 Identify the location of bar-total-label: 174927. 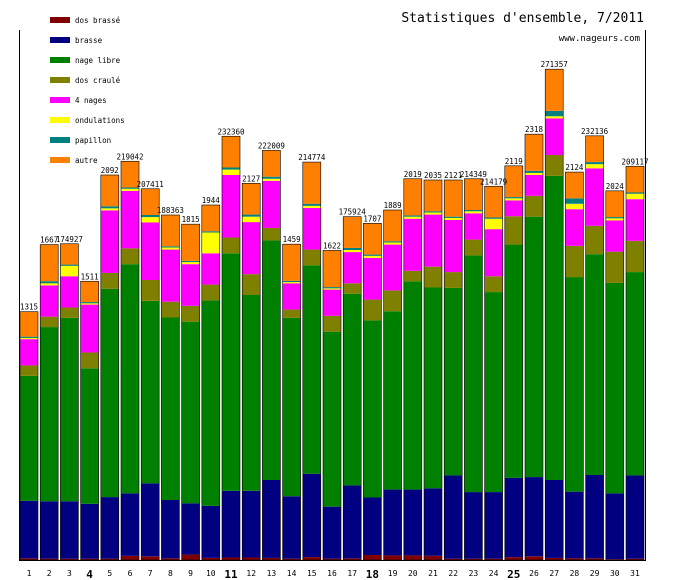
(69, 239).